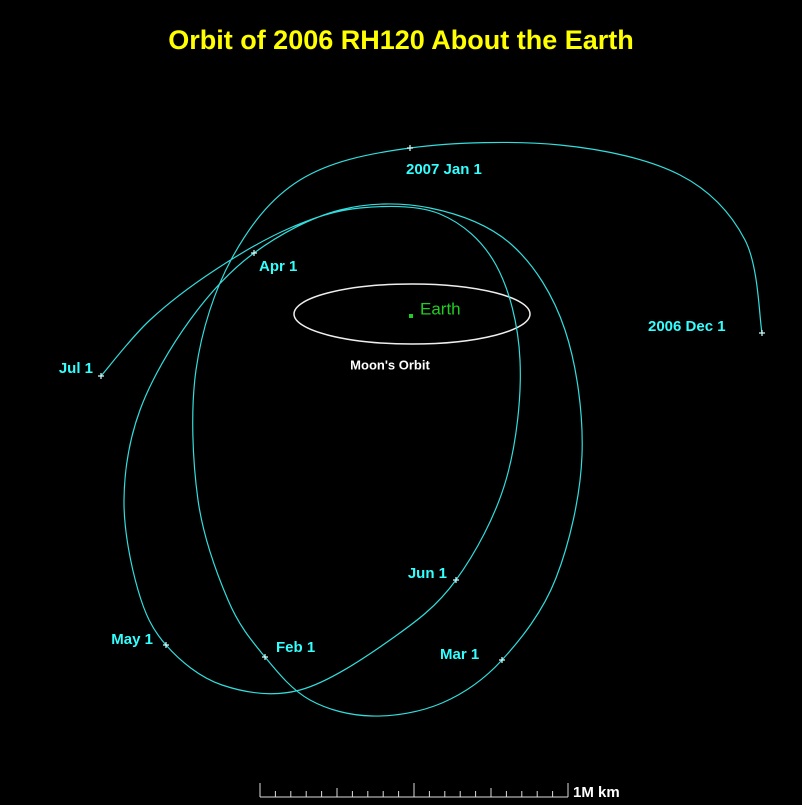 This screenshot has width=802, height=805. Describe the element at coordinates (596, 792) in the screenshot. I see `scale-label: 1M km` at that location.